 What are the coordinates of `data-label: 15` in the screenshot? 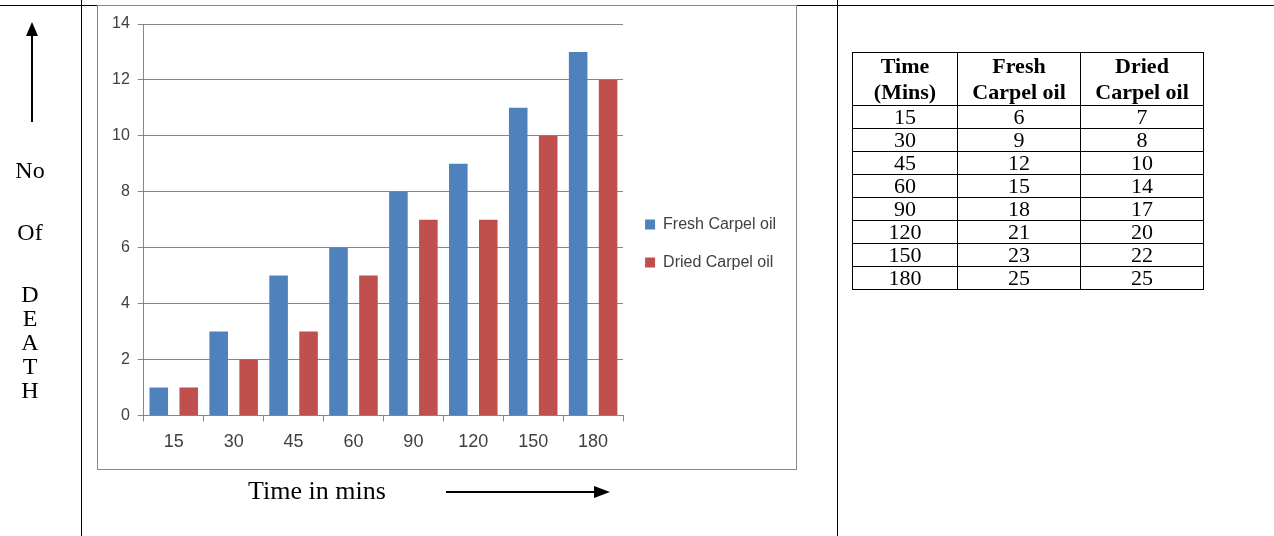 It's located at (1019, 185).